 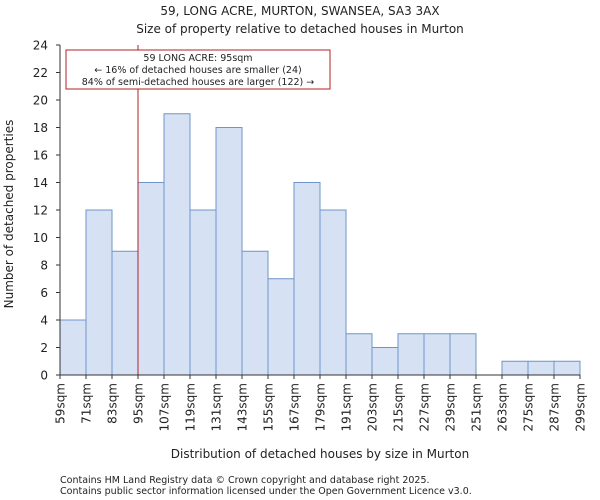 What do you see at coordinates (44, 348) in the screenshot?
I see `y-tick-label: 2` at bounding box center [44, 348].